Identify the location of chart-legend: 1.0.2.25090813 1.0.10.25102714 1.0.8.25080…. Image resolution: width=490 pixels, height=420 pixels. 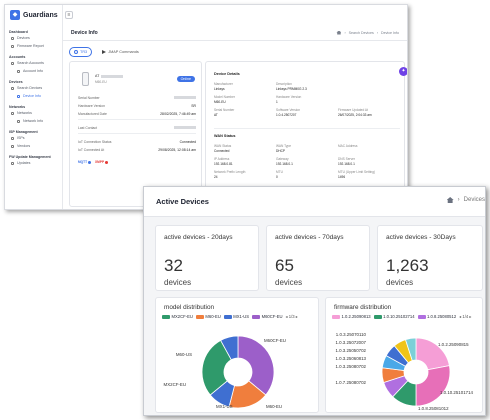
(402, 316).